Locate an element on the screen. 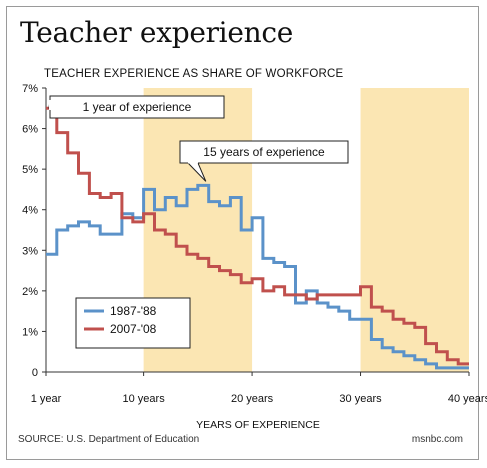 Image resolution: width=487 pixels, height=468 pixels. credit: msnbc.com is located at coordinates (437, 439).